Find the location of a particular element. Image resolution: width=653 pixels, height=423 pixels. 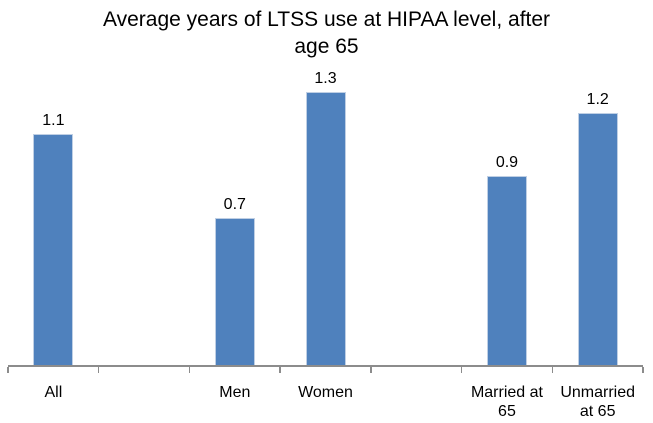

bar-men is located at coordinates (234, 292).